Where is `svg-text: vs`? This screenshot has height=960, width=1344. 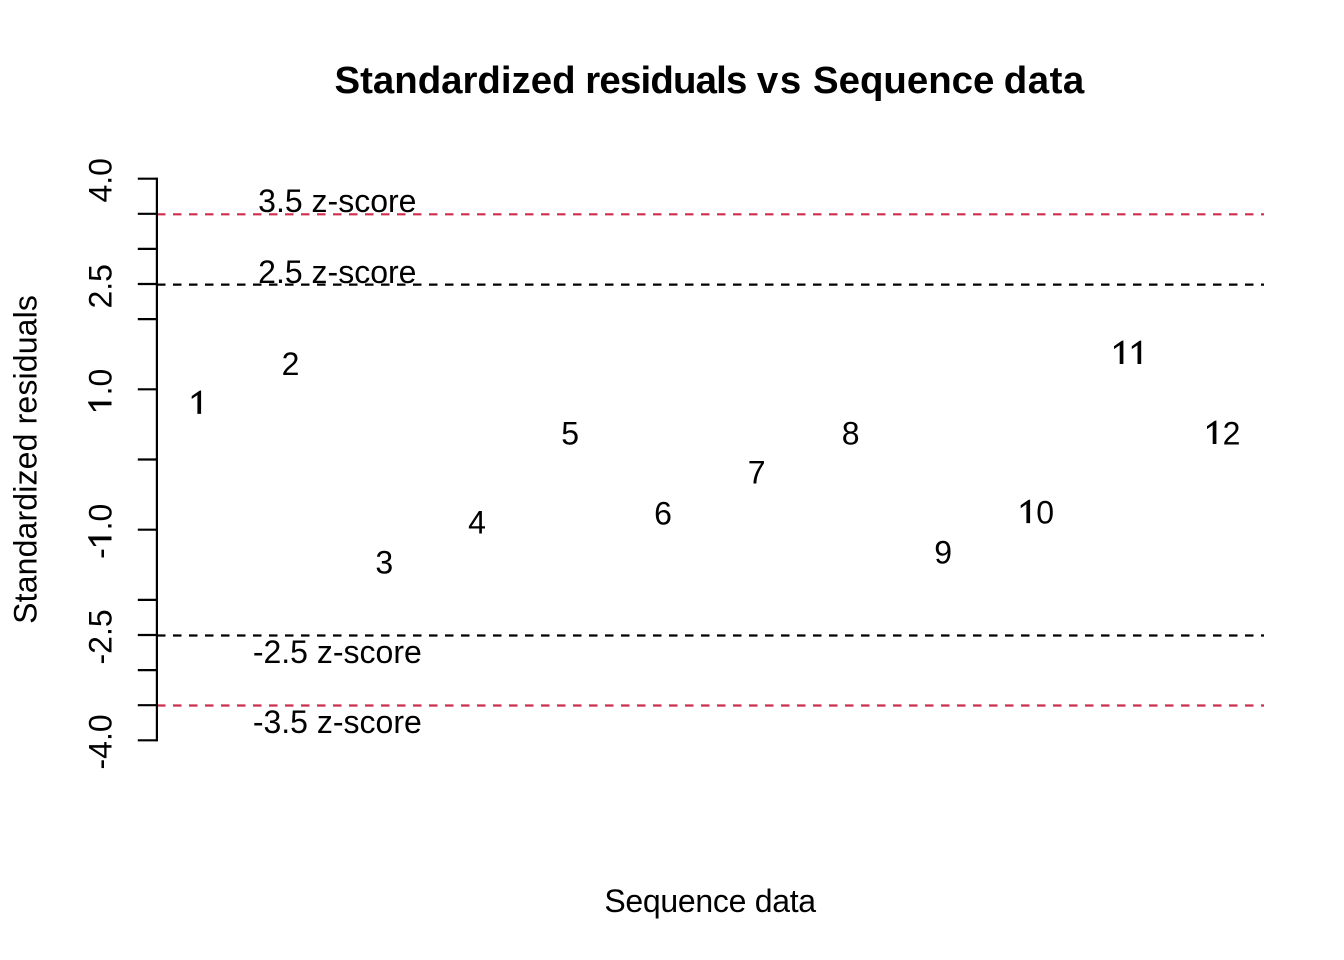
svg-text: vs is located at coordinates (780, 80).